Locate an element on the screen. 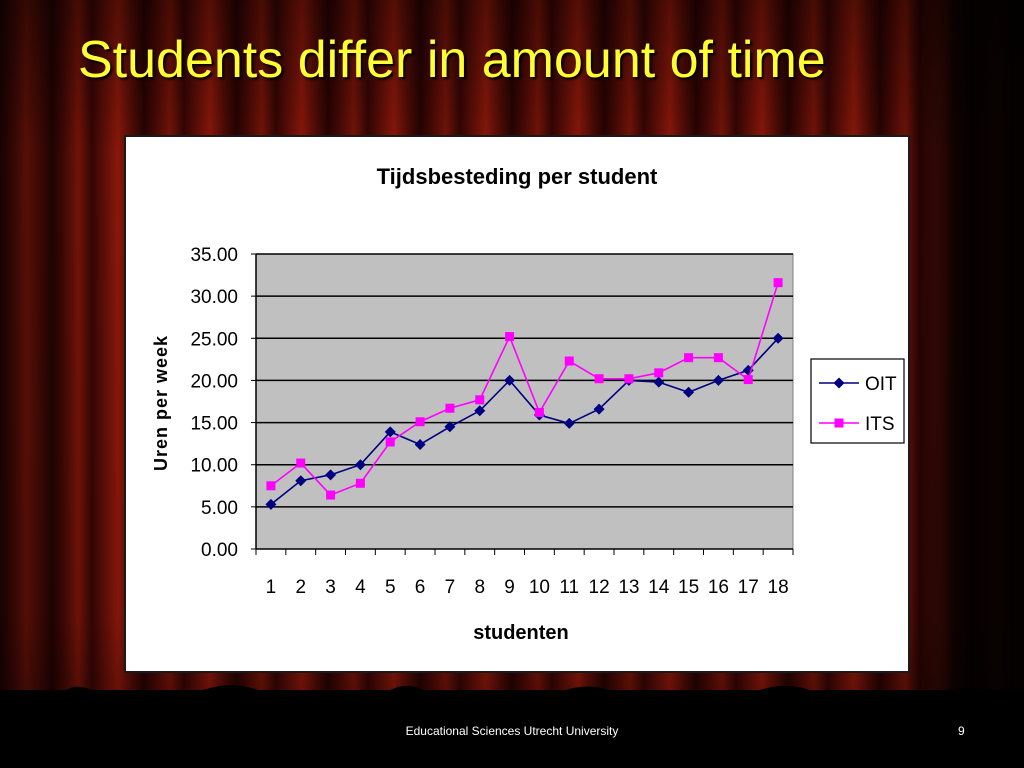 The image size is (1024, 768). slide-footer: Educational Sciences Utrecht University is located at coordinates (512, 731).